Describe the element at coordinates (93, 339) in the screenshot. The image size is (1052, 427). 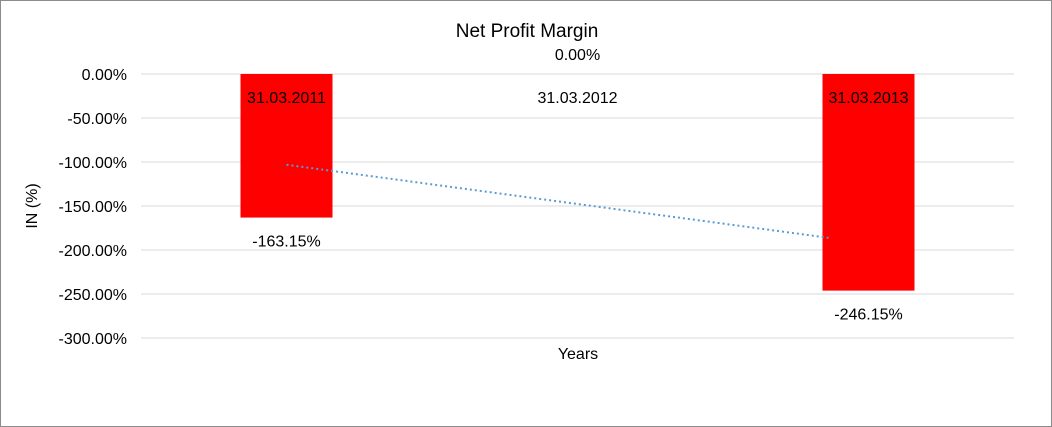
I see `y-tick-label: -300.00%` at that location.